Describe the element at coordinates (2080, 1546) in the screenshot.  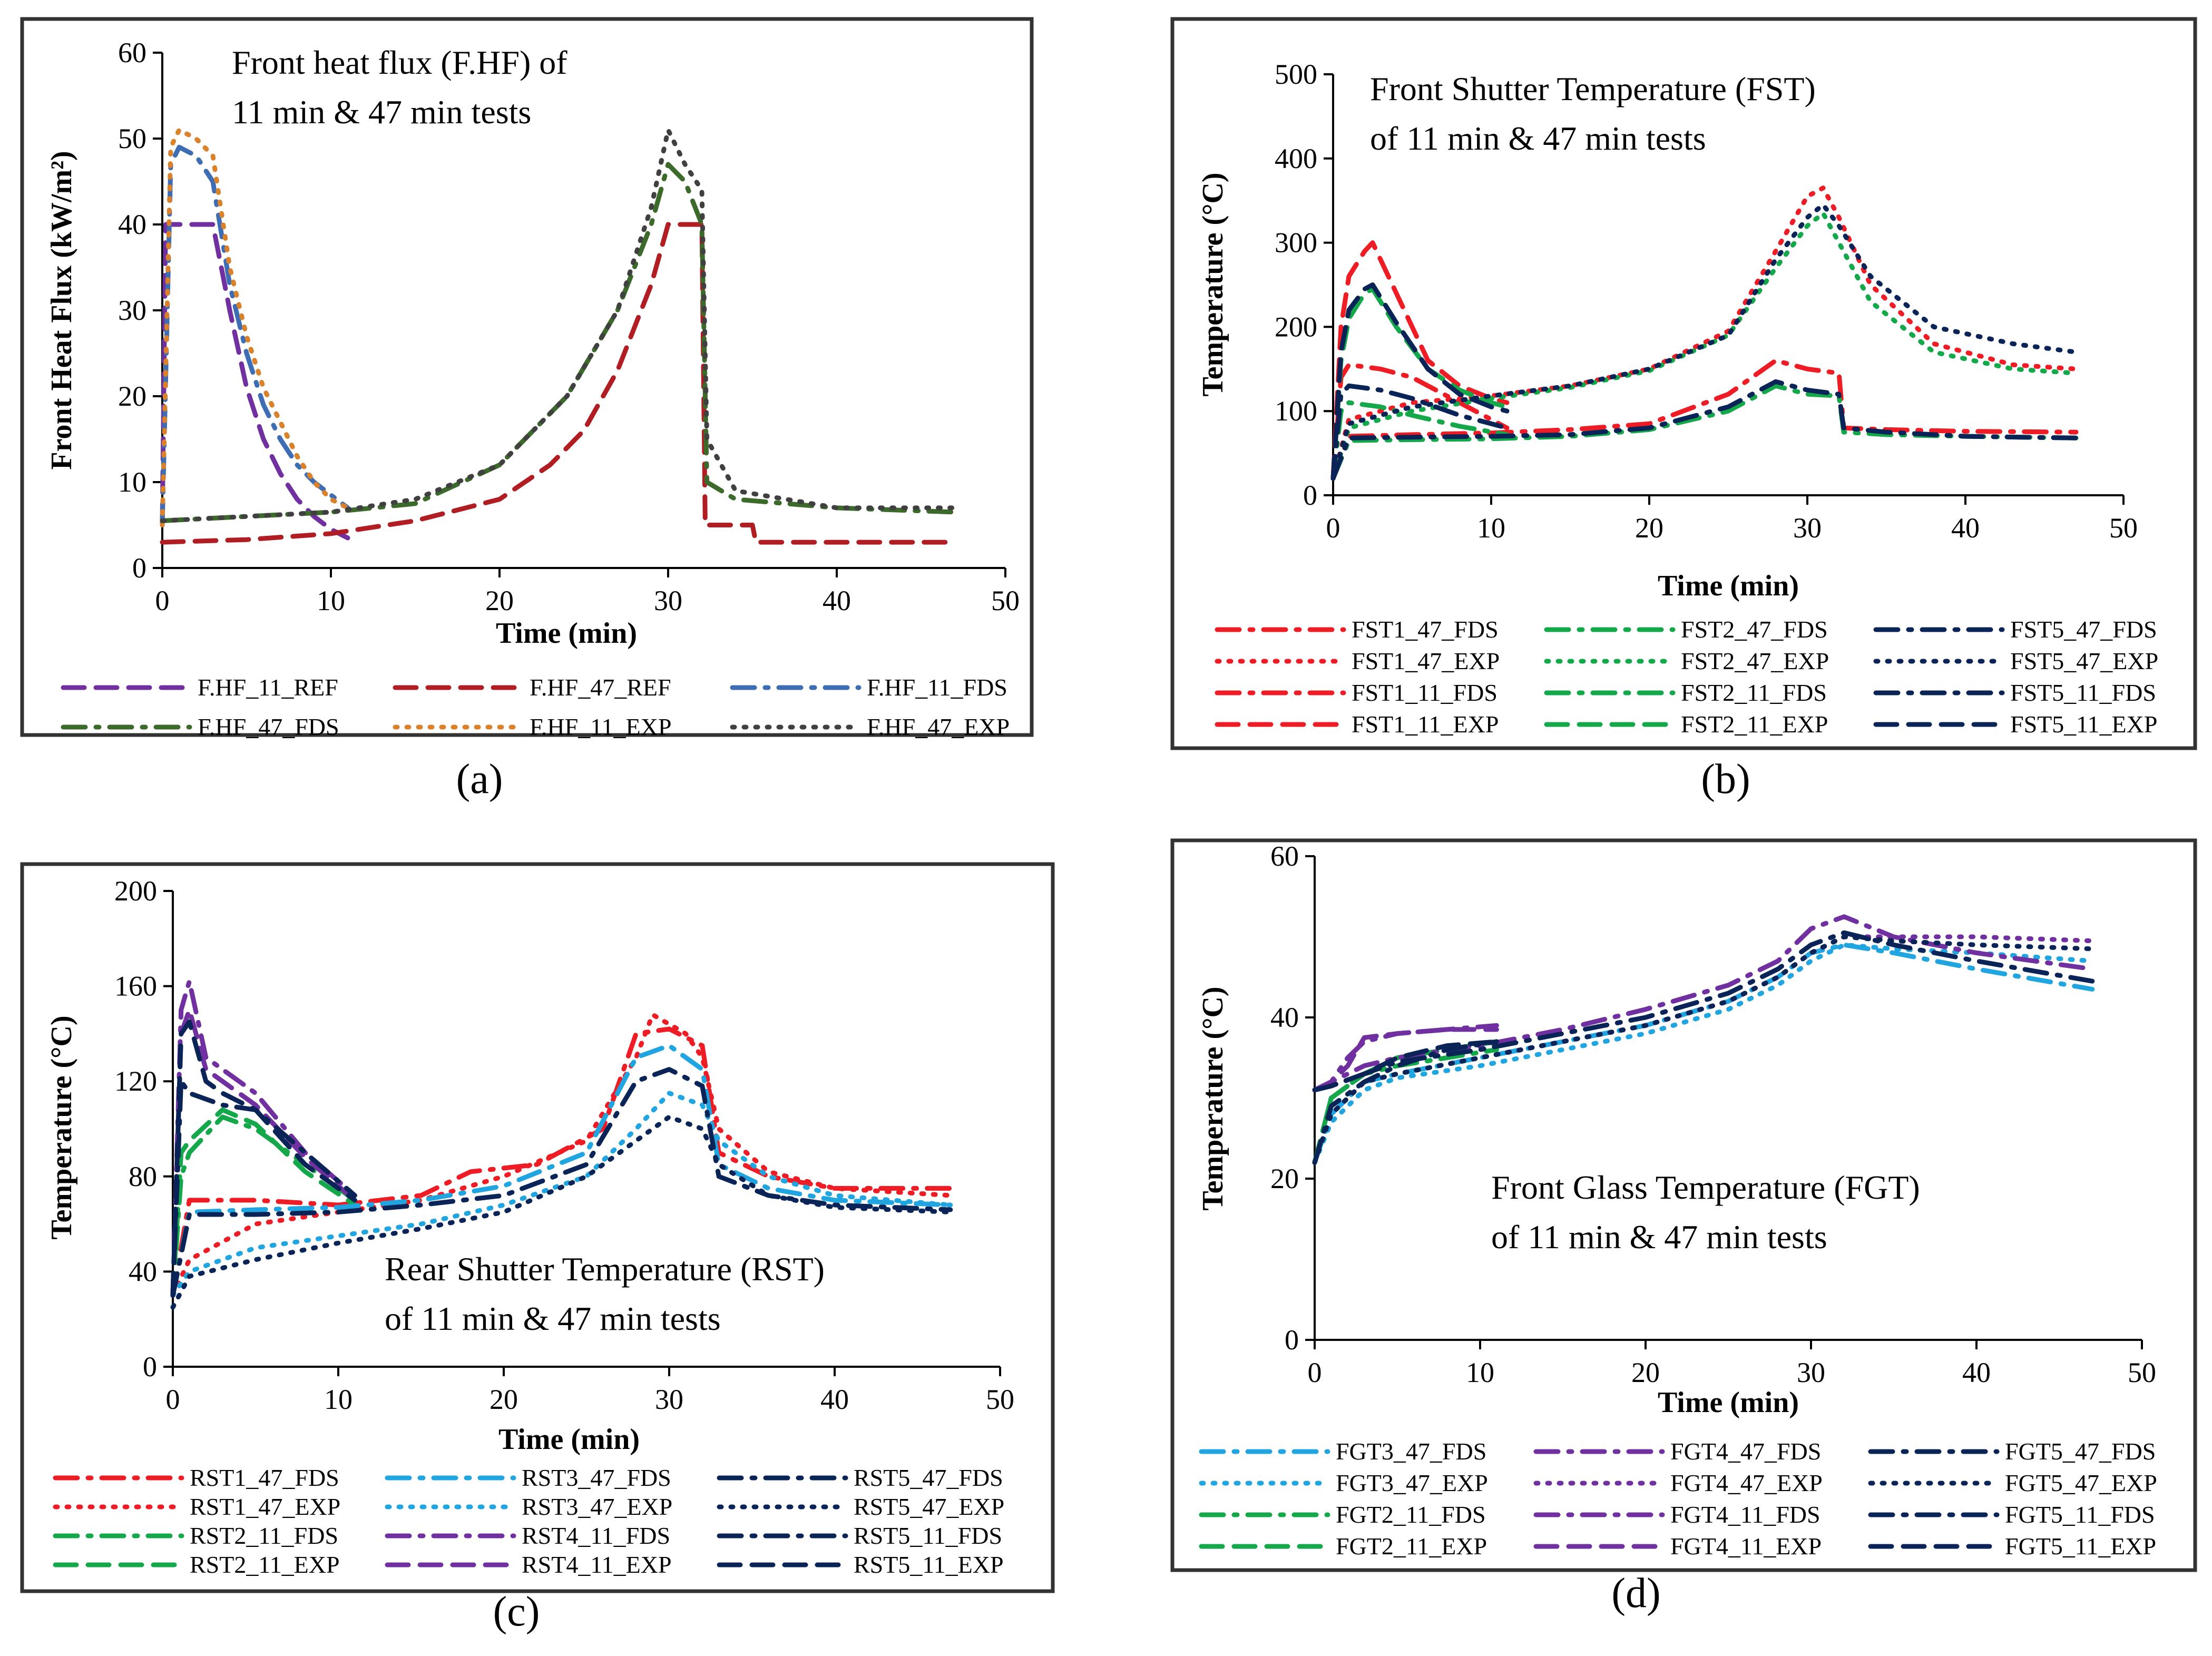
I see `legend-label: FGT5_11_EXP` at that location.